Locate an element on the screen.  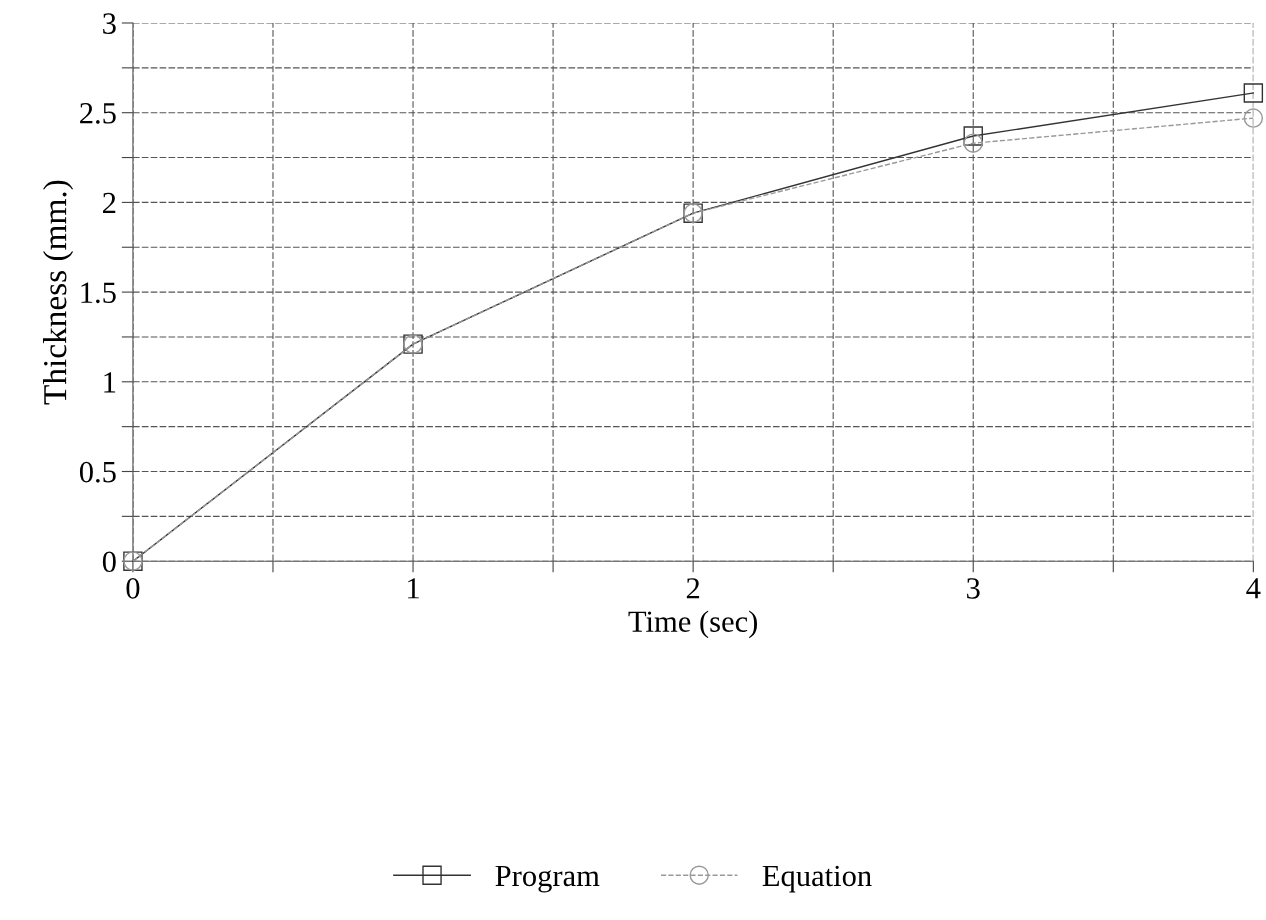
x-axis-title: Time (sec) is located at coordinates (692, 624).